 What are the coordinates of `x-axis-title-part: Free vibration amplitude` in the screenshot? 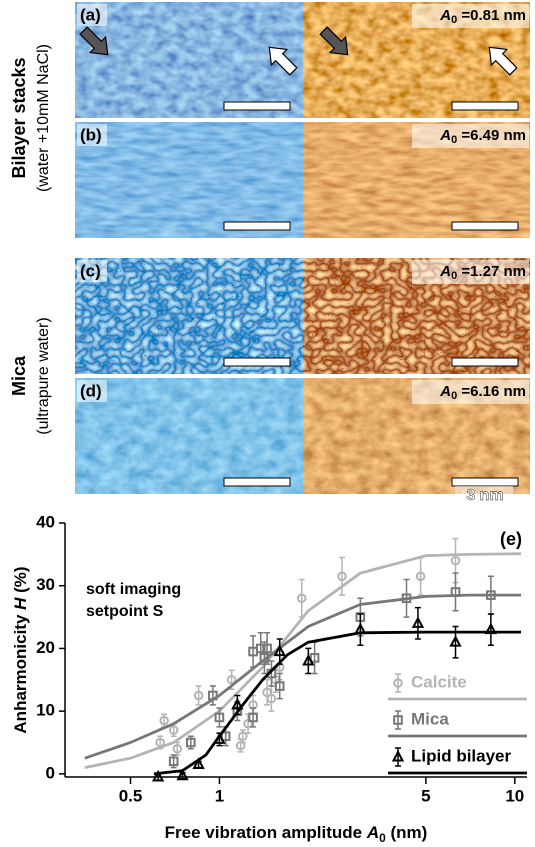 It's located at (266, 832).